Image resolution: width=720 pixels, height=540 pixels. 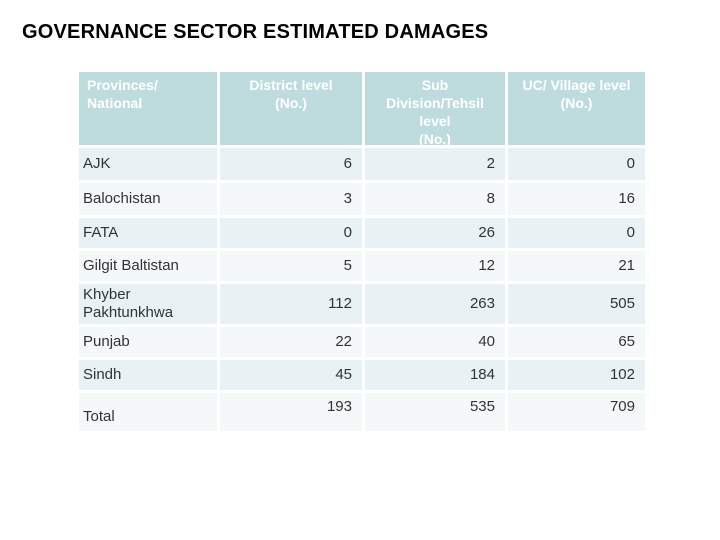 I want to click on row-khyber-pakhtunkhwa-uc-village: 505, so click(x=576, y=304).